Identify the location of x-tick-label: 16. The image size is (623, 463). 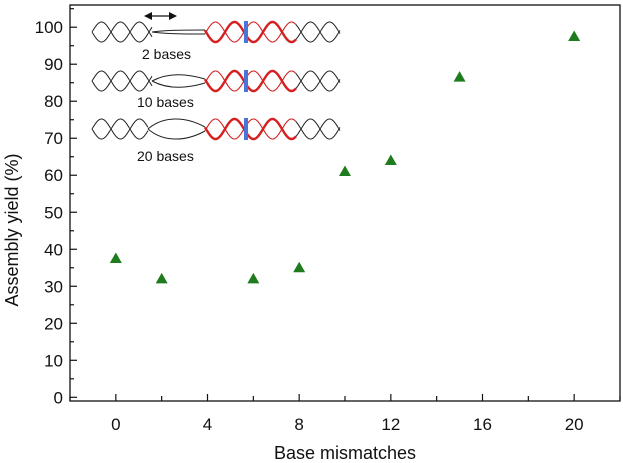
(482, 424).